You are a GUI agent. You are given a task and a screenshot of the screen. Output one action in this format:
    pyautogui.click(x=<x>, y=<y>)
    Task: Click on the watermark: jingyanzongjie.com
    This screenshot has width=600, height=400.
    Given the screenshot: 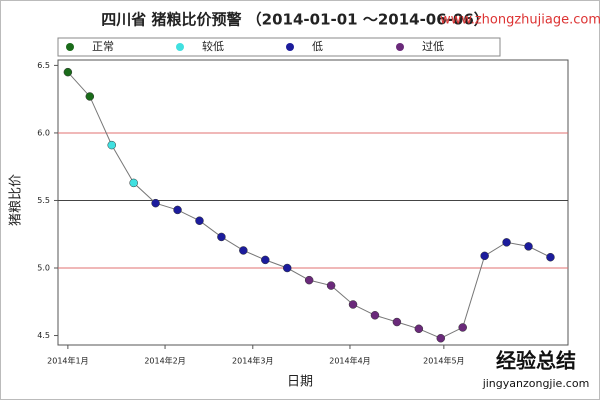 What is the action you would take?
    pyautogui.click(x=536, y=383)
    